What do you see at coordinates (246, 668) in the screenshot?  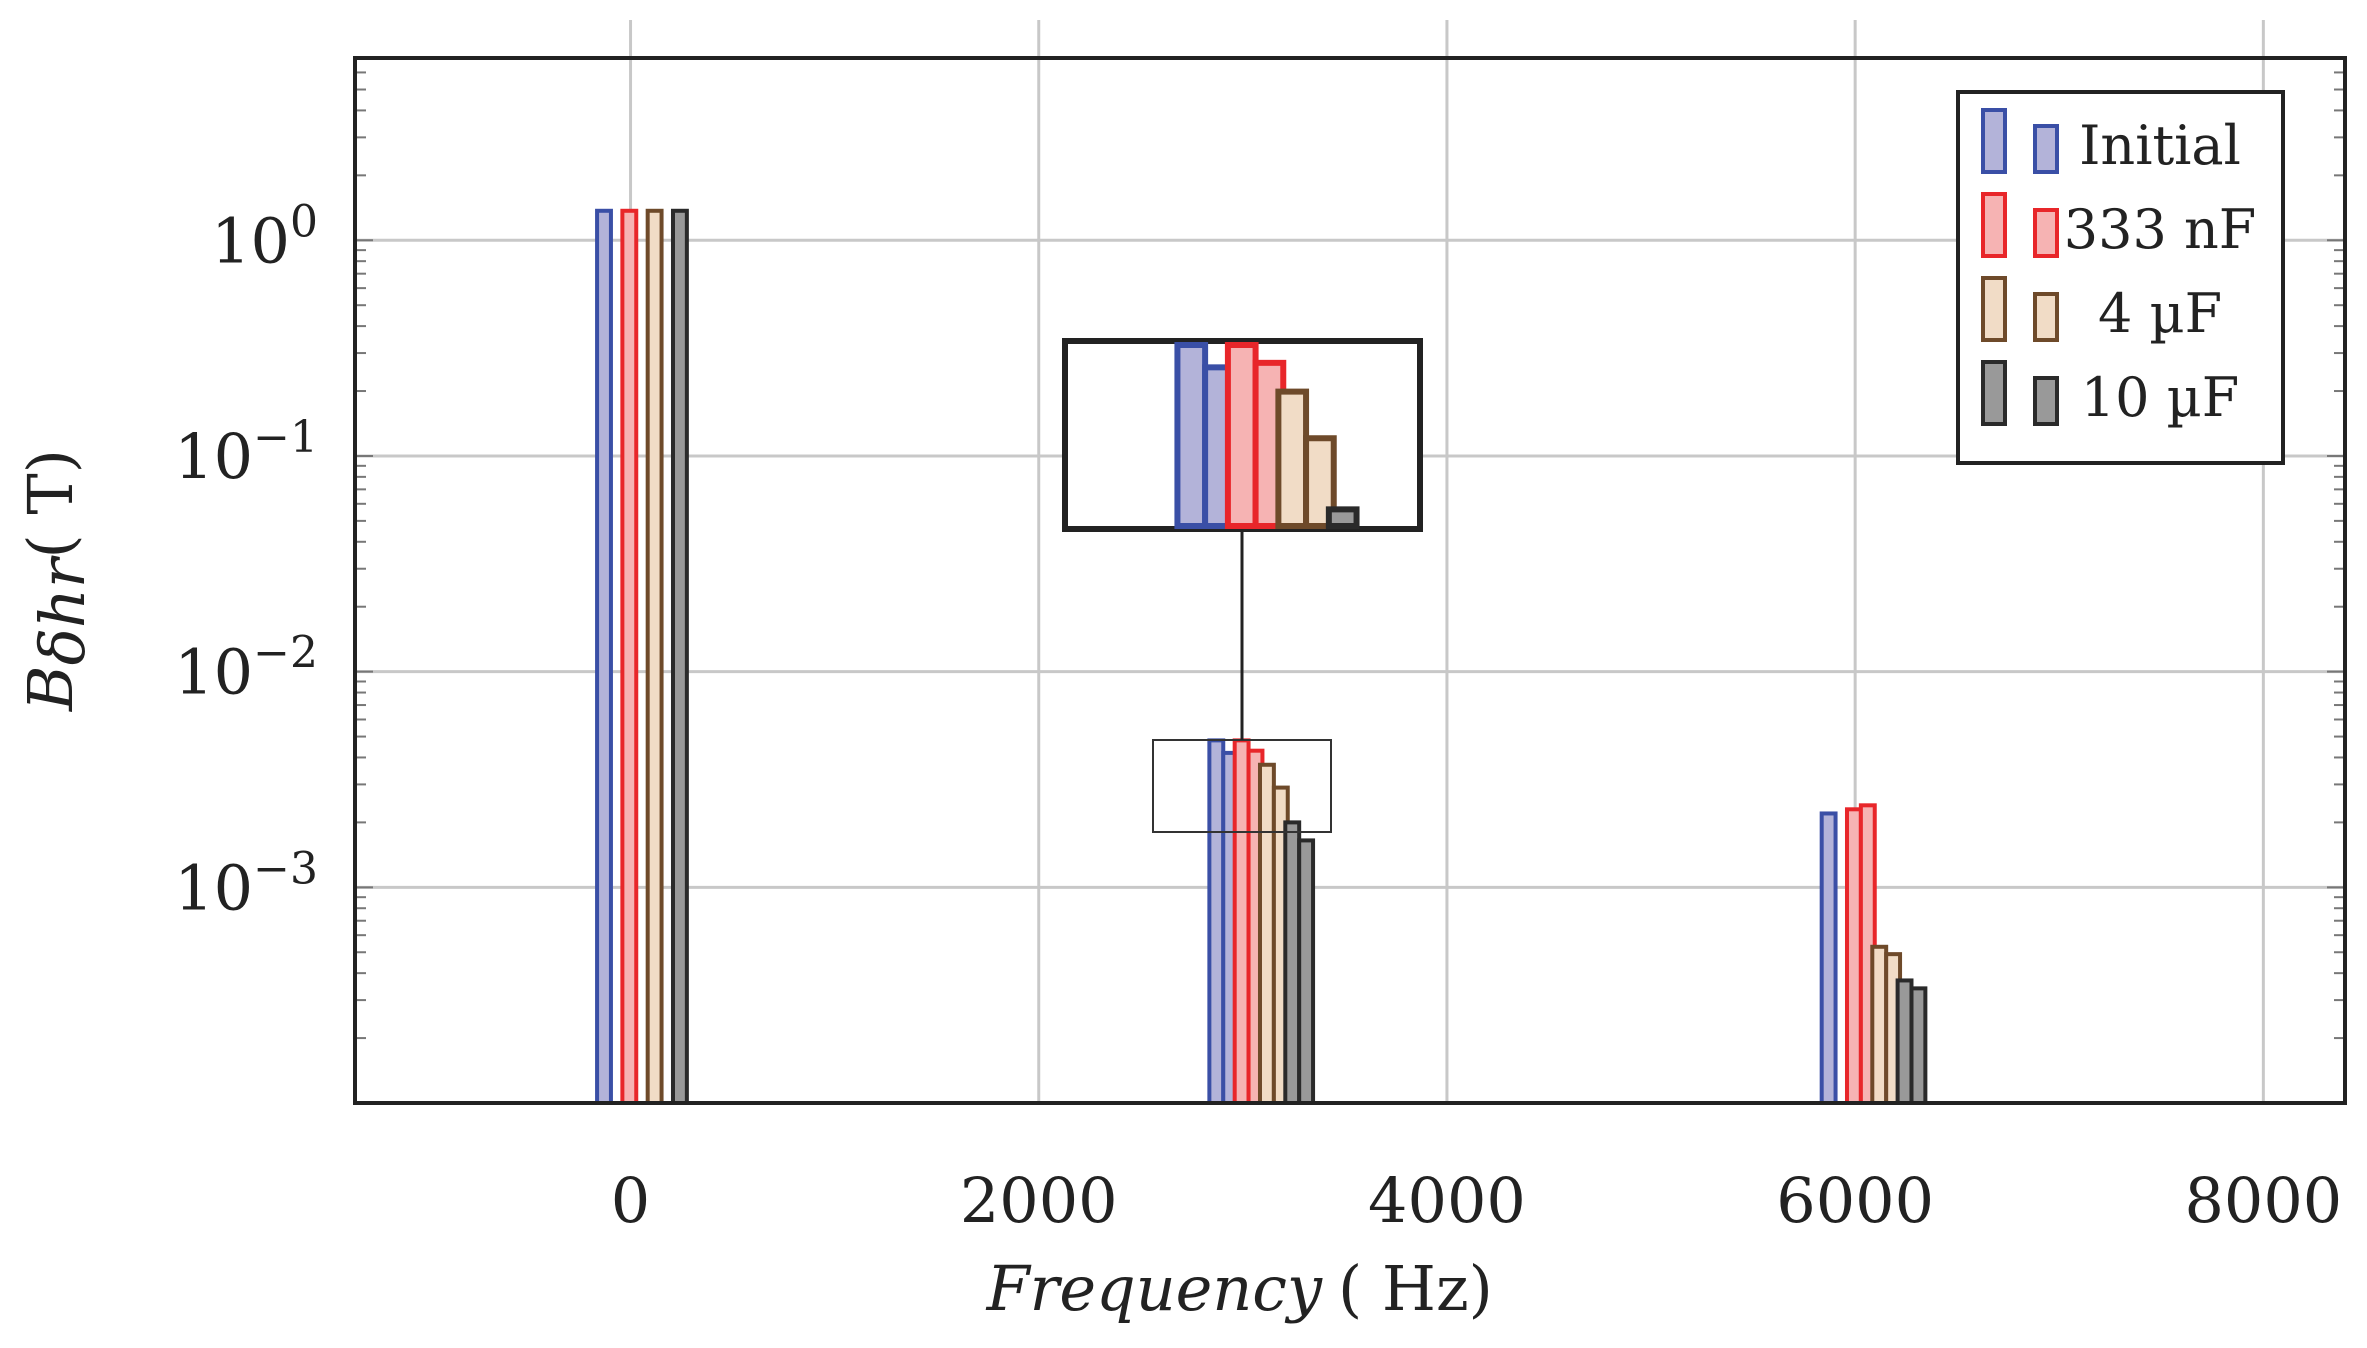 I see `y-tick-label: 10⁻²` at bounding box center [246, 668].